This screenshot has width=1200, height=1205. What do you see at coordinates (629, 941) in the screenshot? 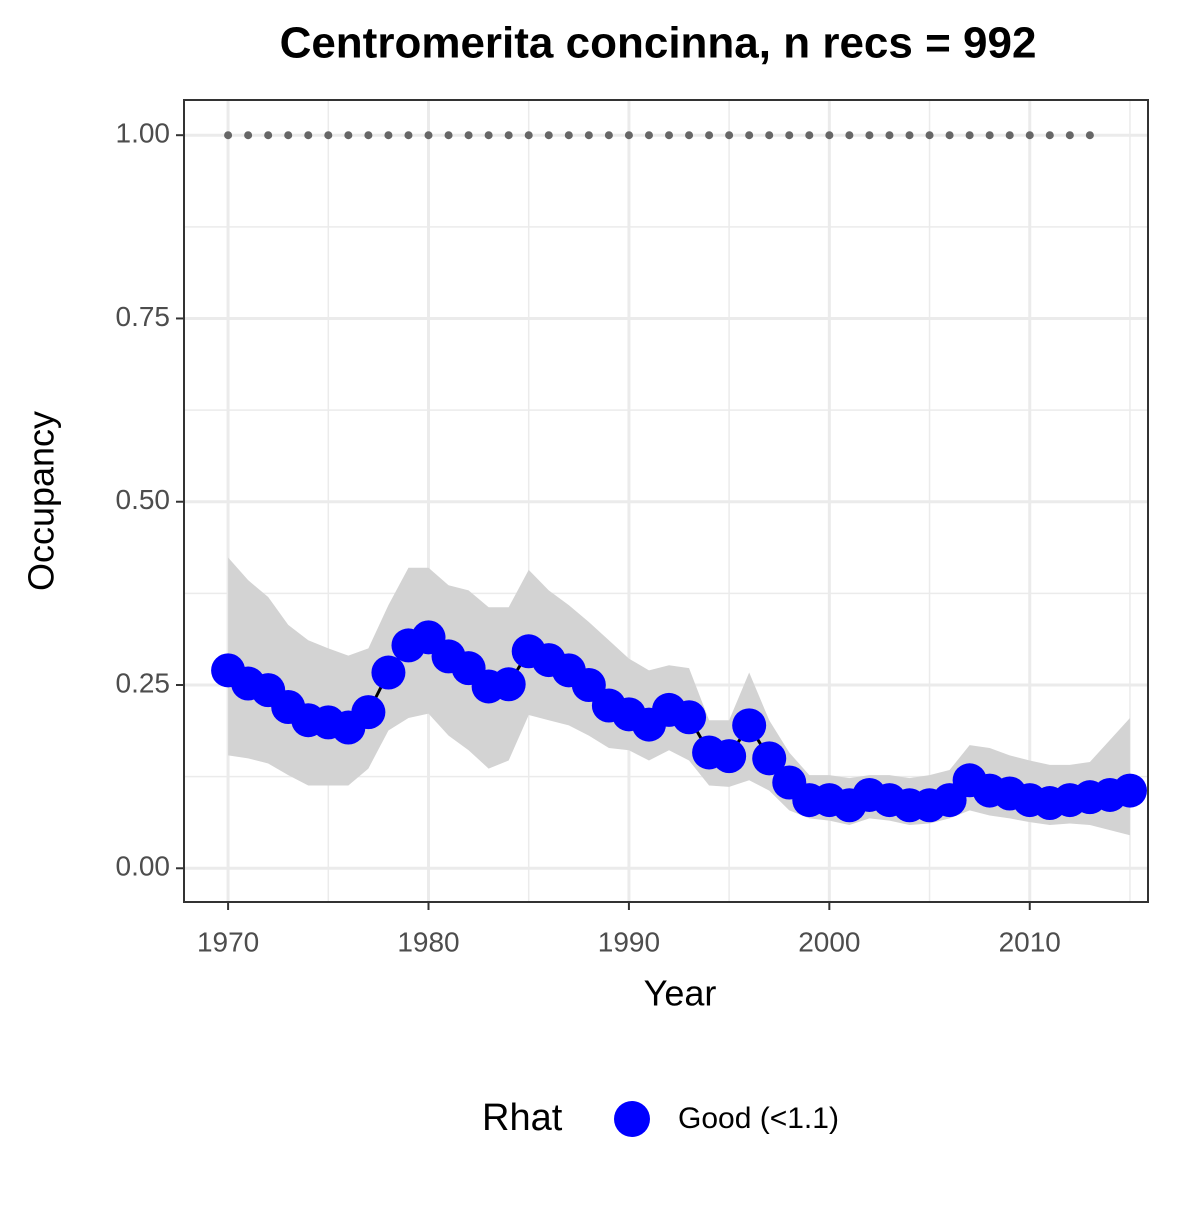
I see `x-tick-label: 1990` at bounding box center [629, 941].